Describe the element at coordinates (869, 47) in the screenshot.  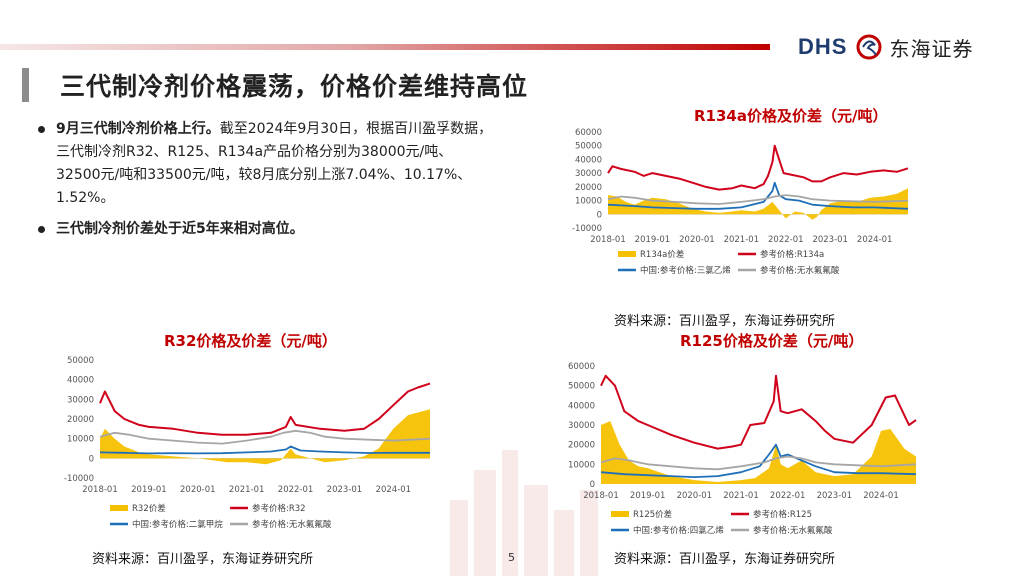
I see `dragon-logo-icon` at that location.